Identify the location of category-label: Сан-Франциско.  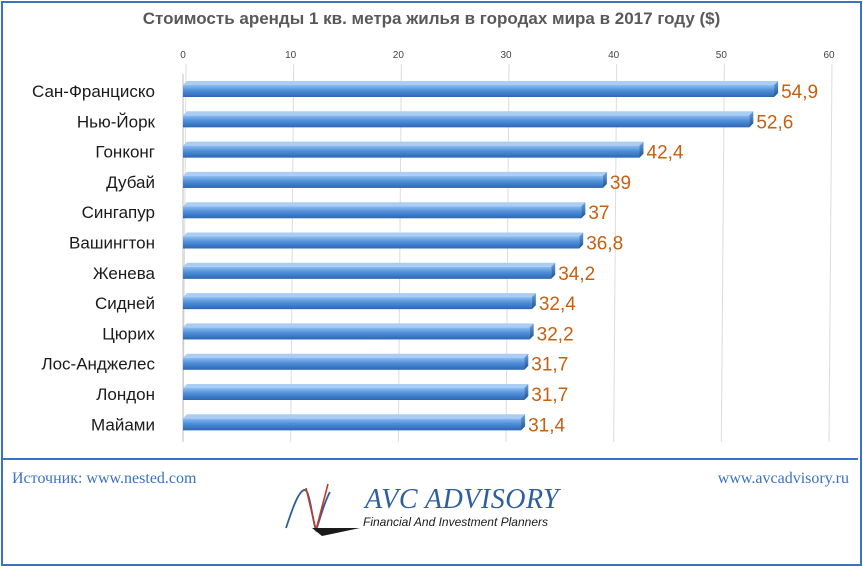
(93, 91).